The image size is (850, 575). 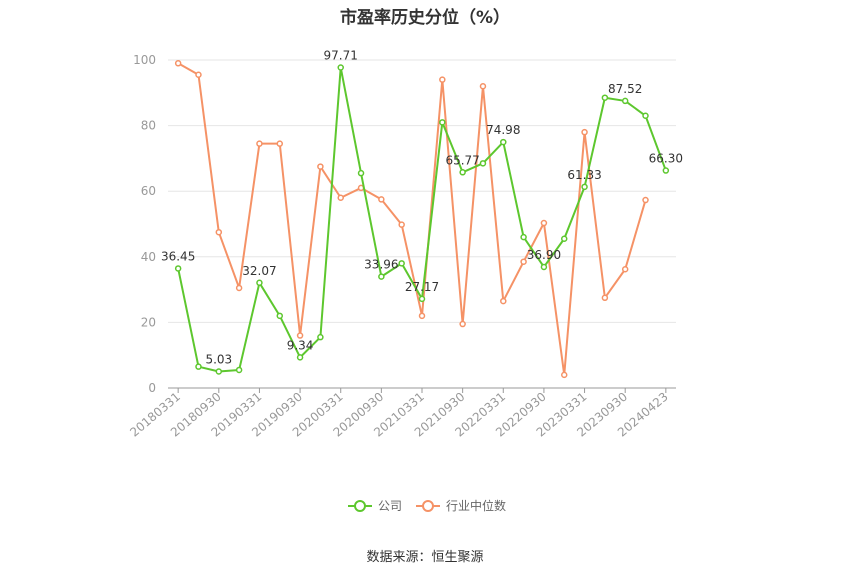 I want to click on data-source: 数据来源：恒生聚源, so click(x=425, y=557).